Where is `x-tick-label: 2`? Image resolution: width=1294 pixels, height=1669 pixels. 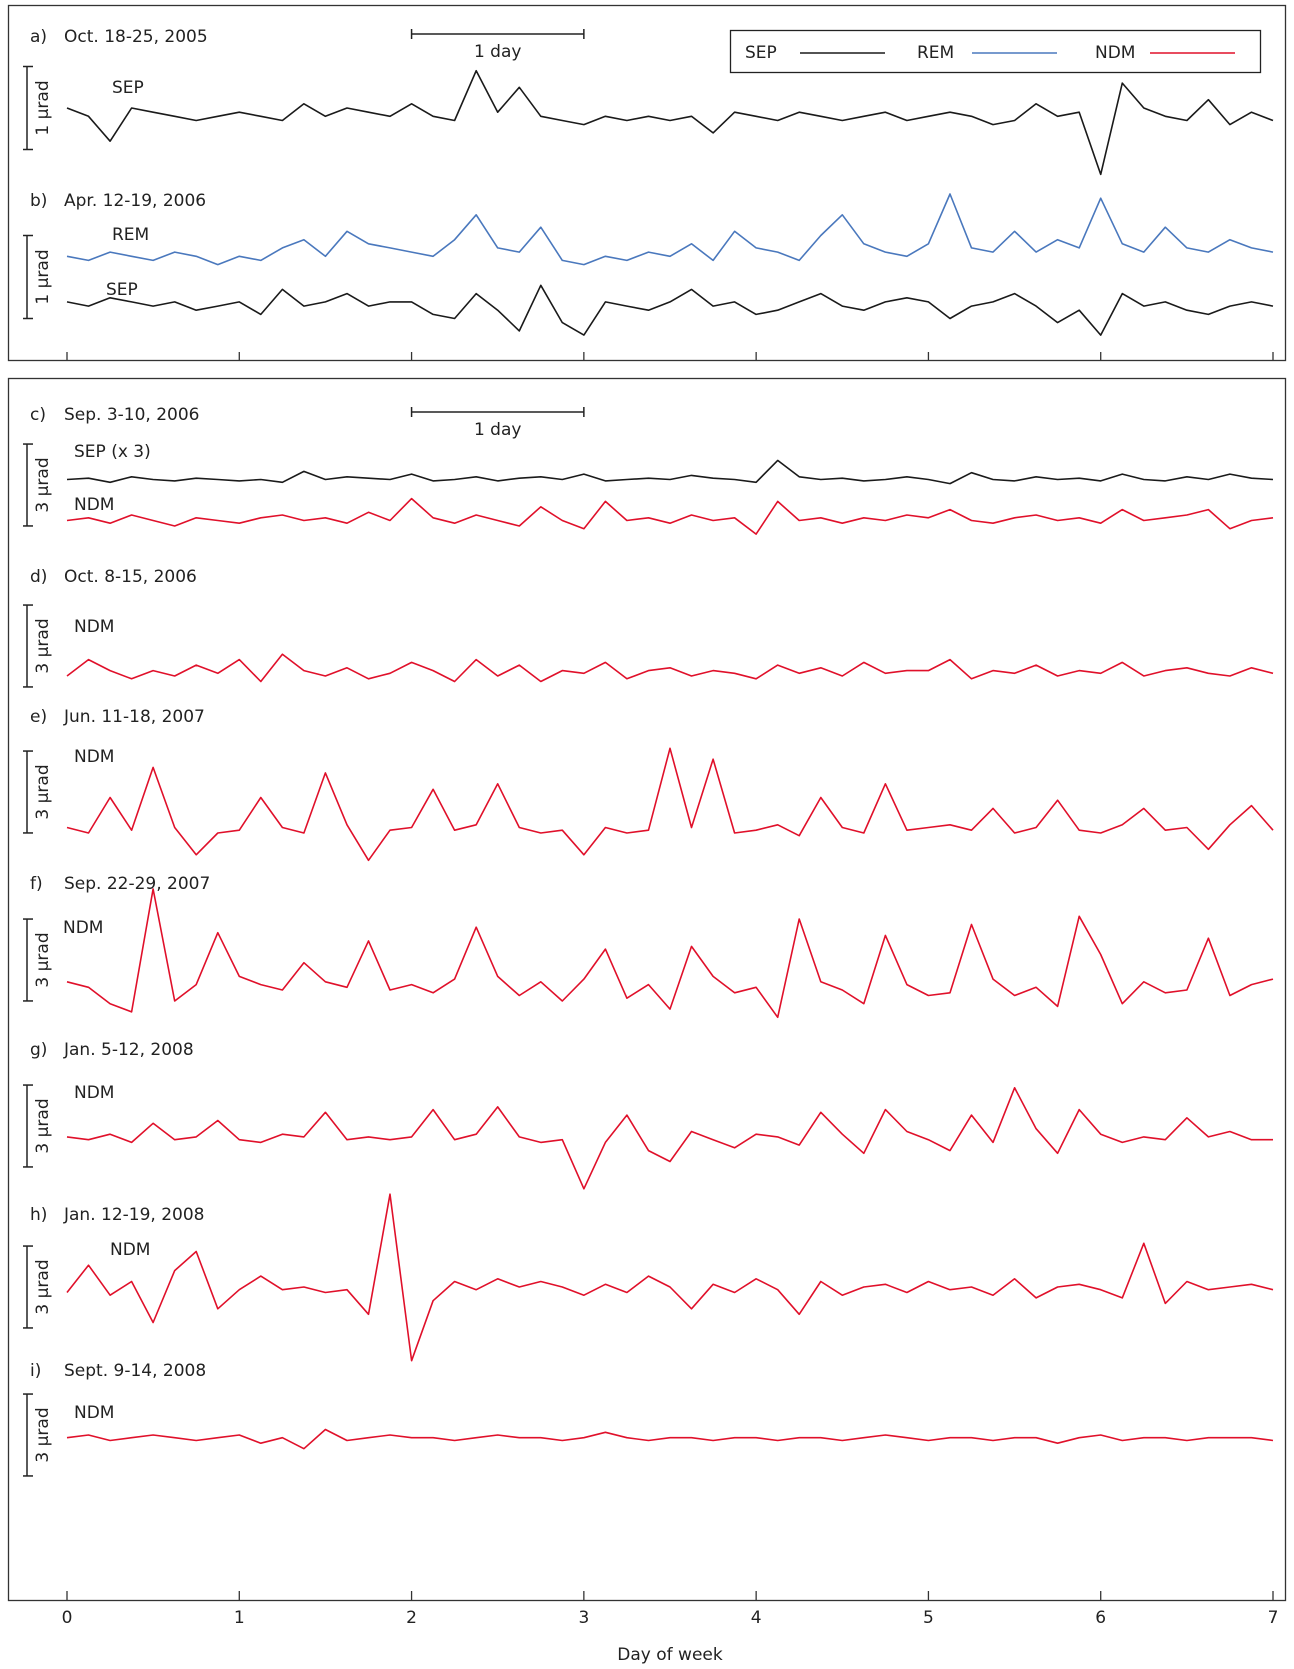 x-tick-label: 2 is located at coordinates (411, 1618).